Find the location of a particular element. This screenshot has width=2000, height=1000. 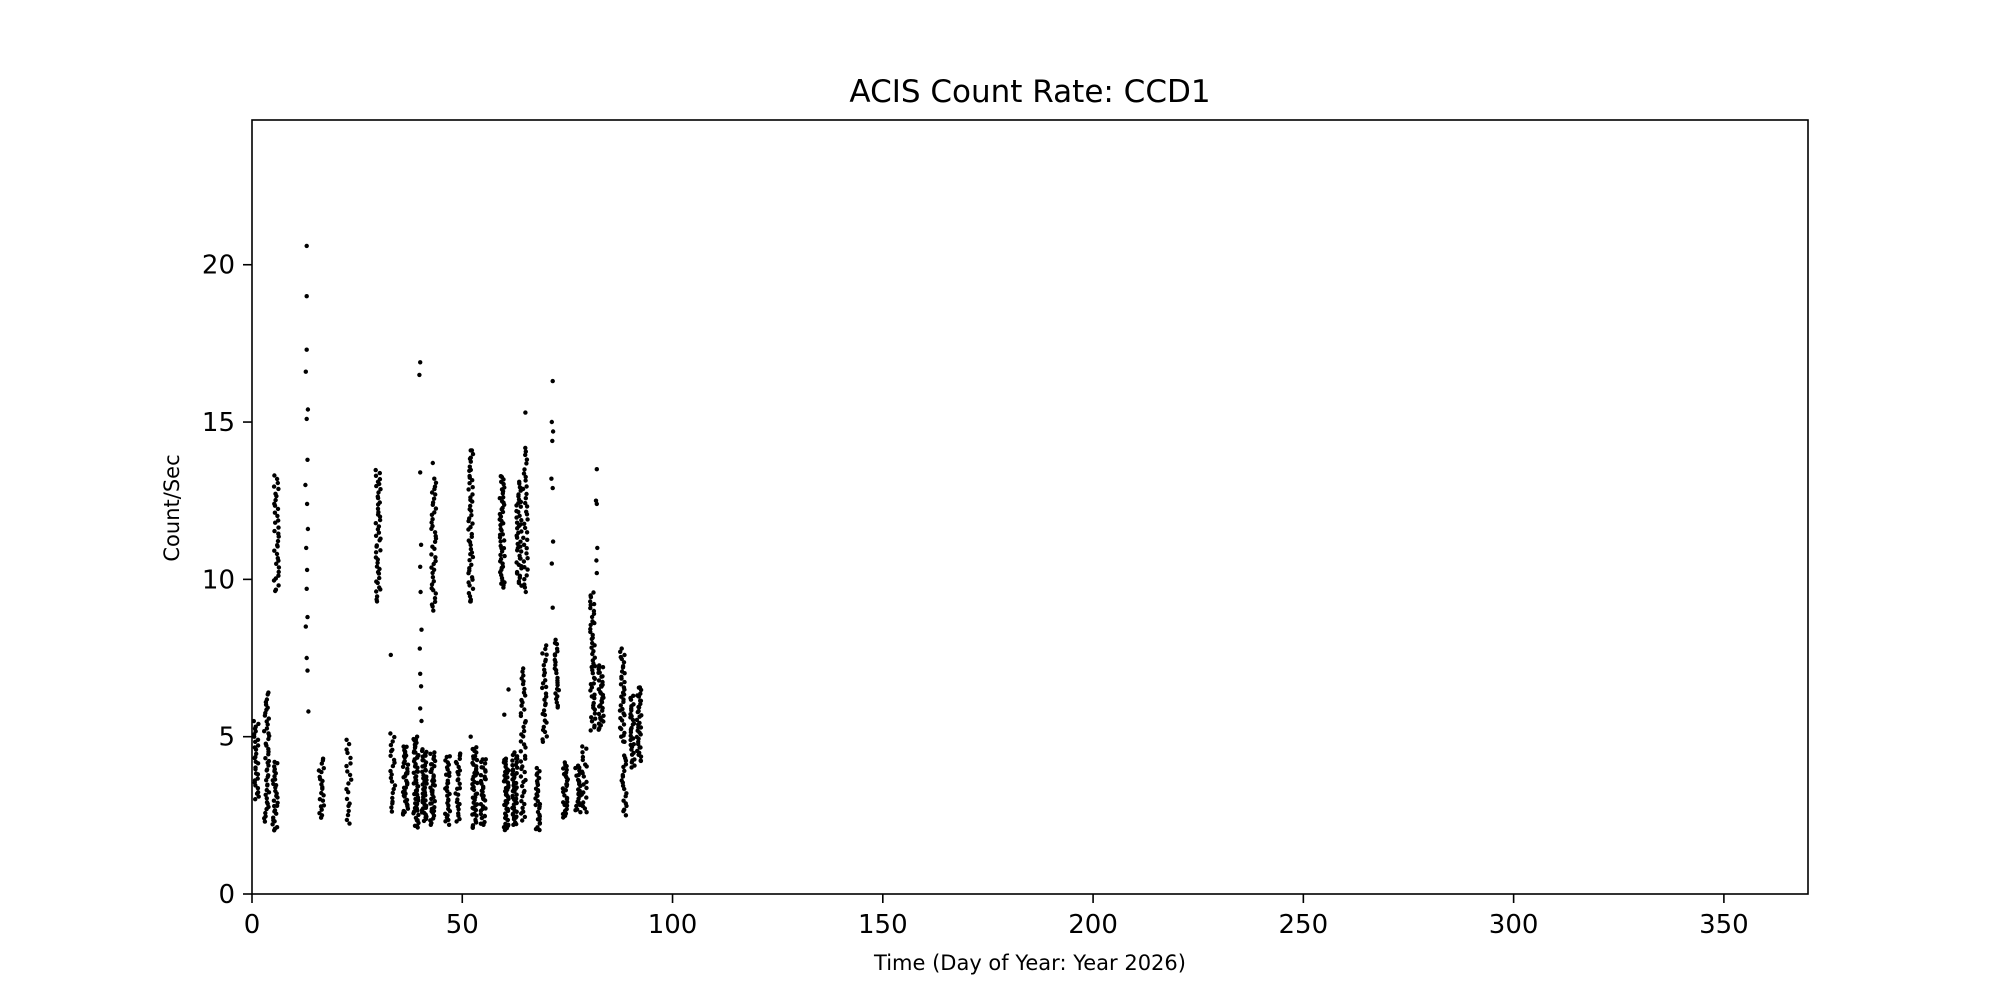

x-tick-label: 50 is located at coordinates (462, 925).